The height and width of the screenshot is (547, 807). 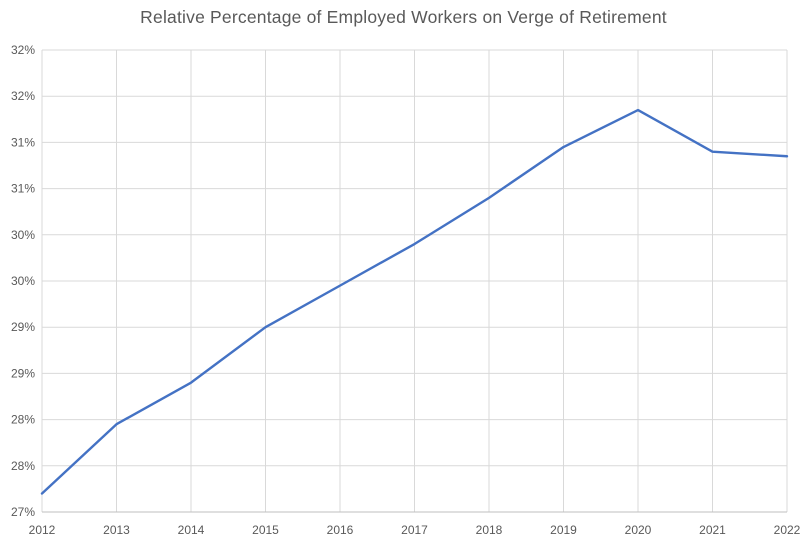 I want to click on y-tick-label: 27%, so click(x=23, y=512).